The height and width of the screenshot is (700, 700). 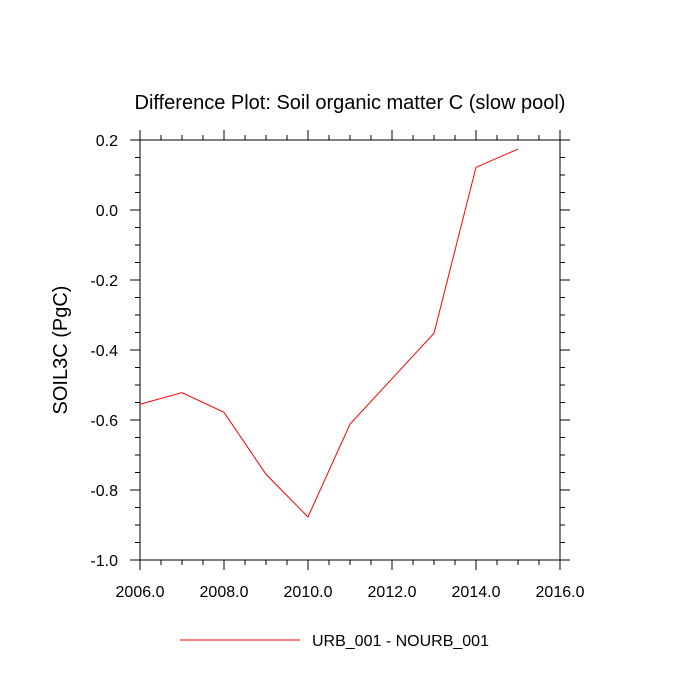 What do you see at coordinates (476, 592) in the screenshot?
I see `x-tick-label: 2014.0` at bounding box center [476, 592].